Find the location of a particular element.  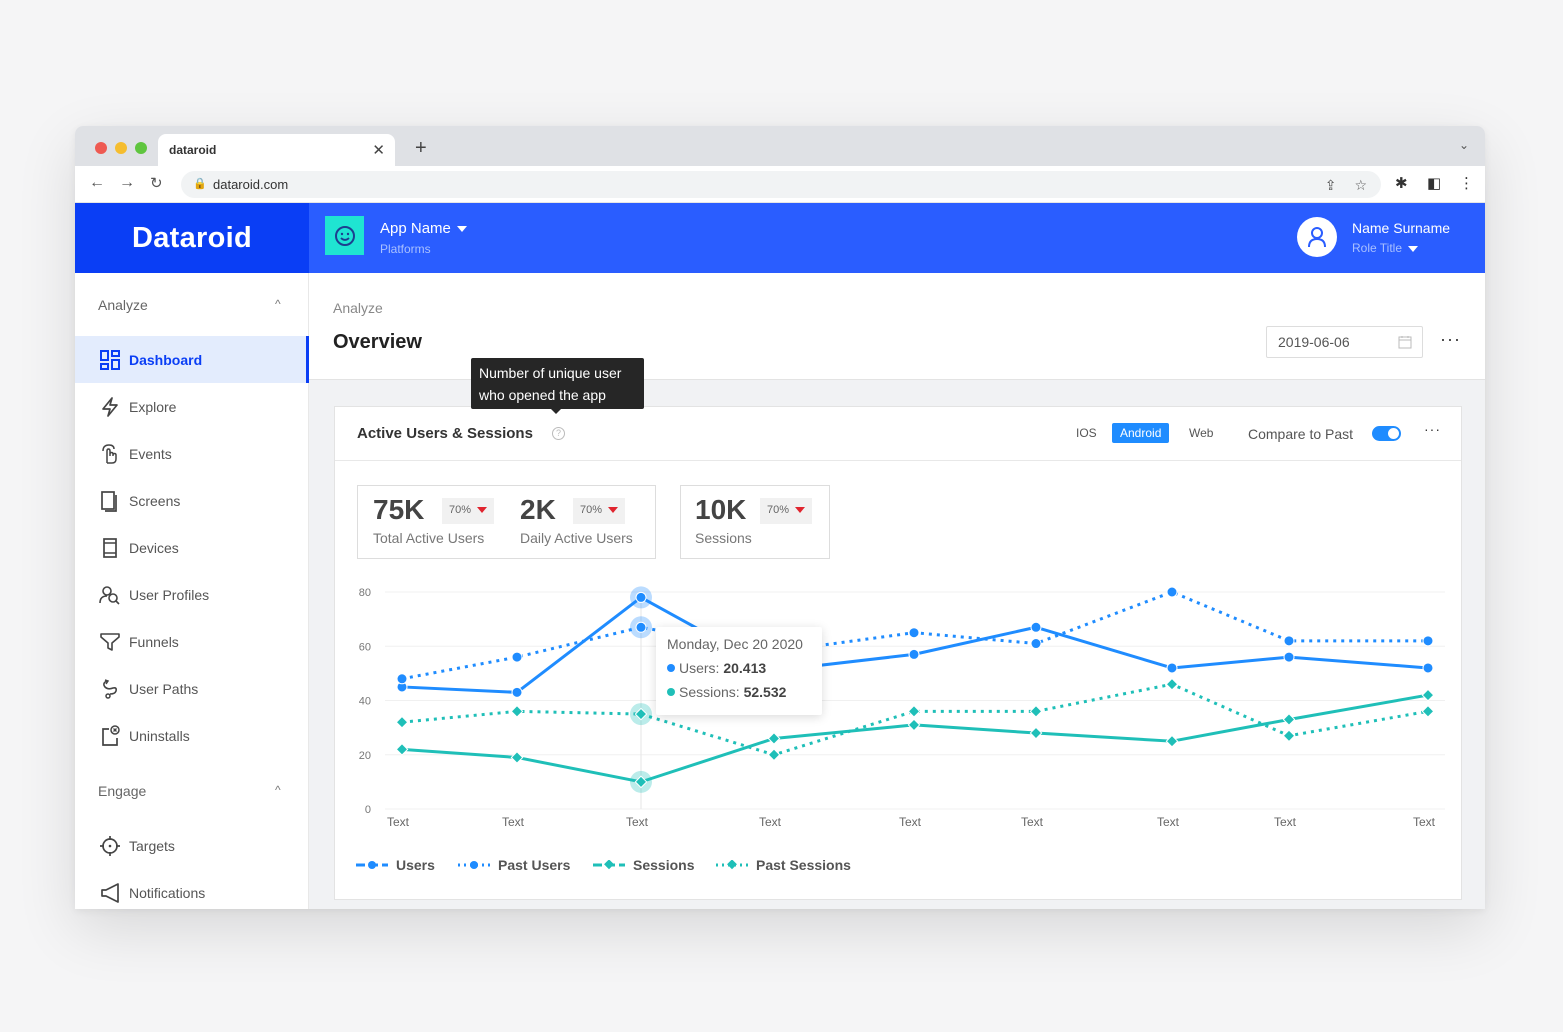

page-title: Overview is located at coordinates (377, 342).